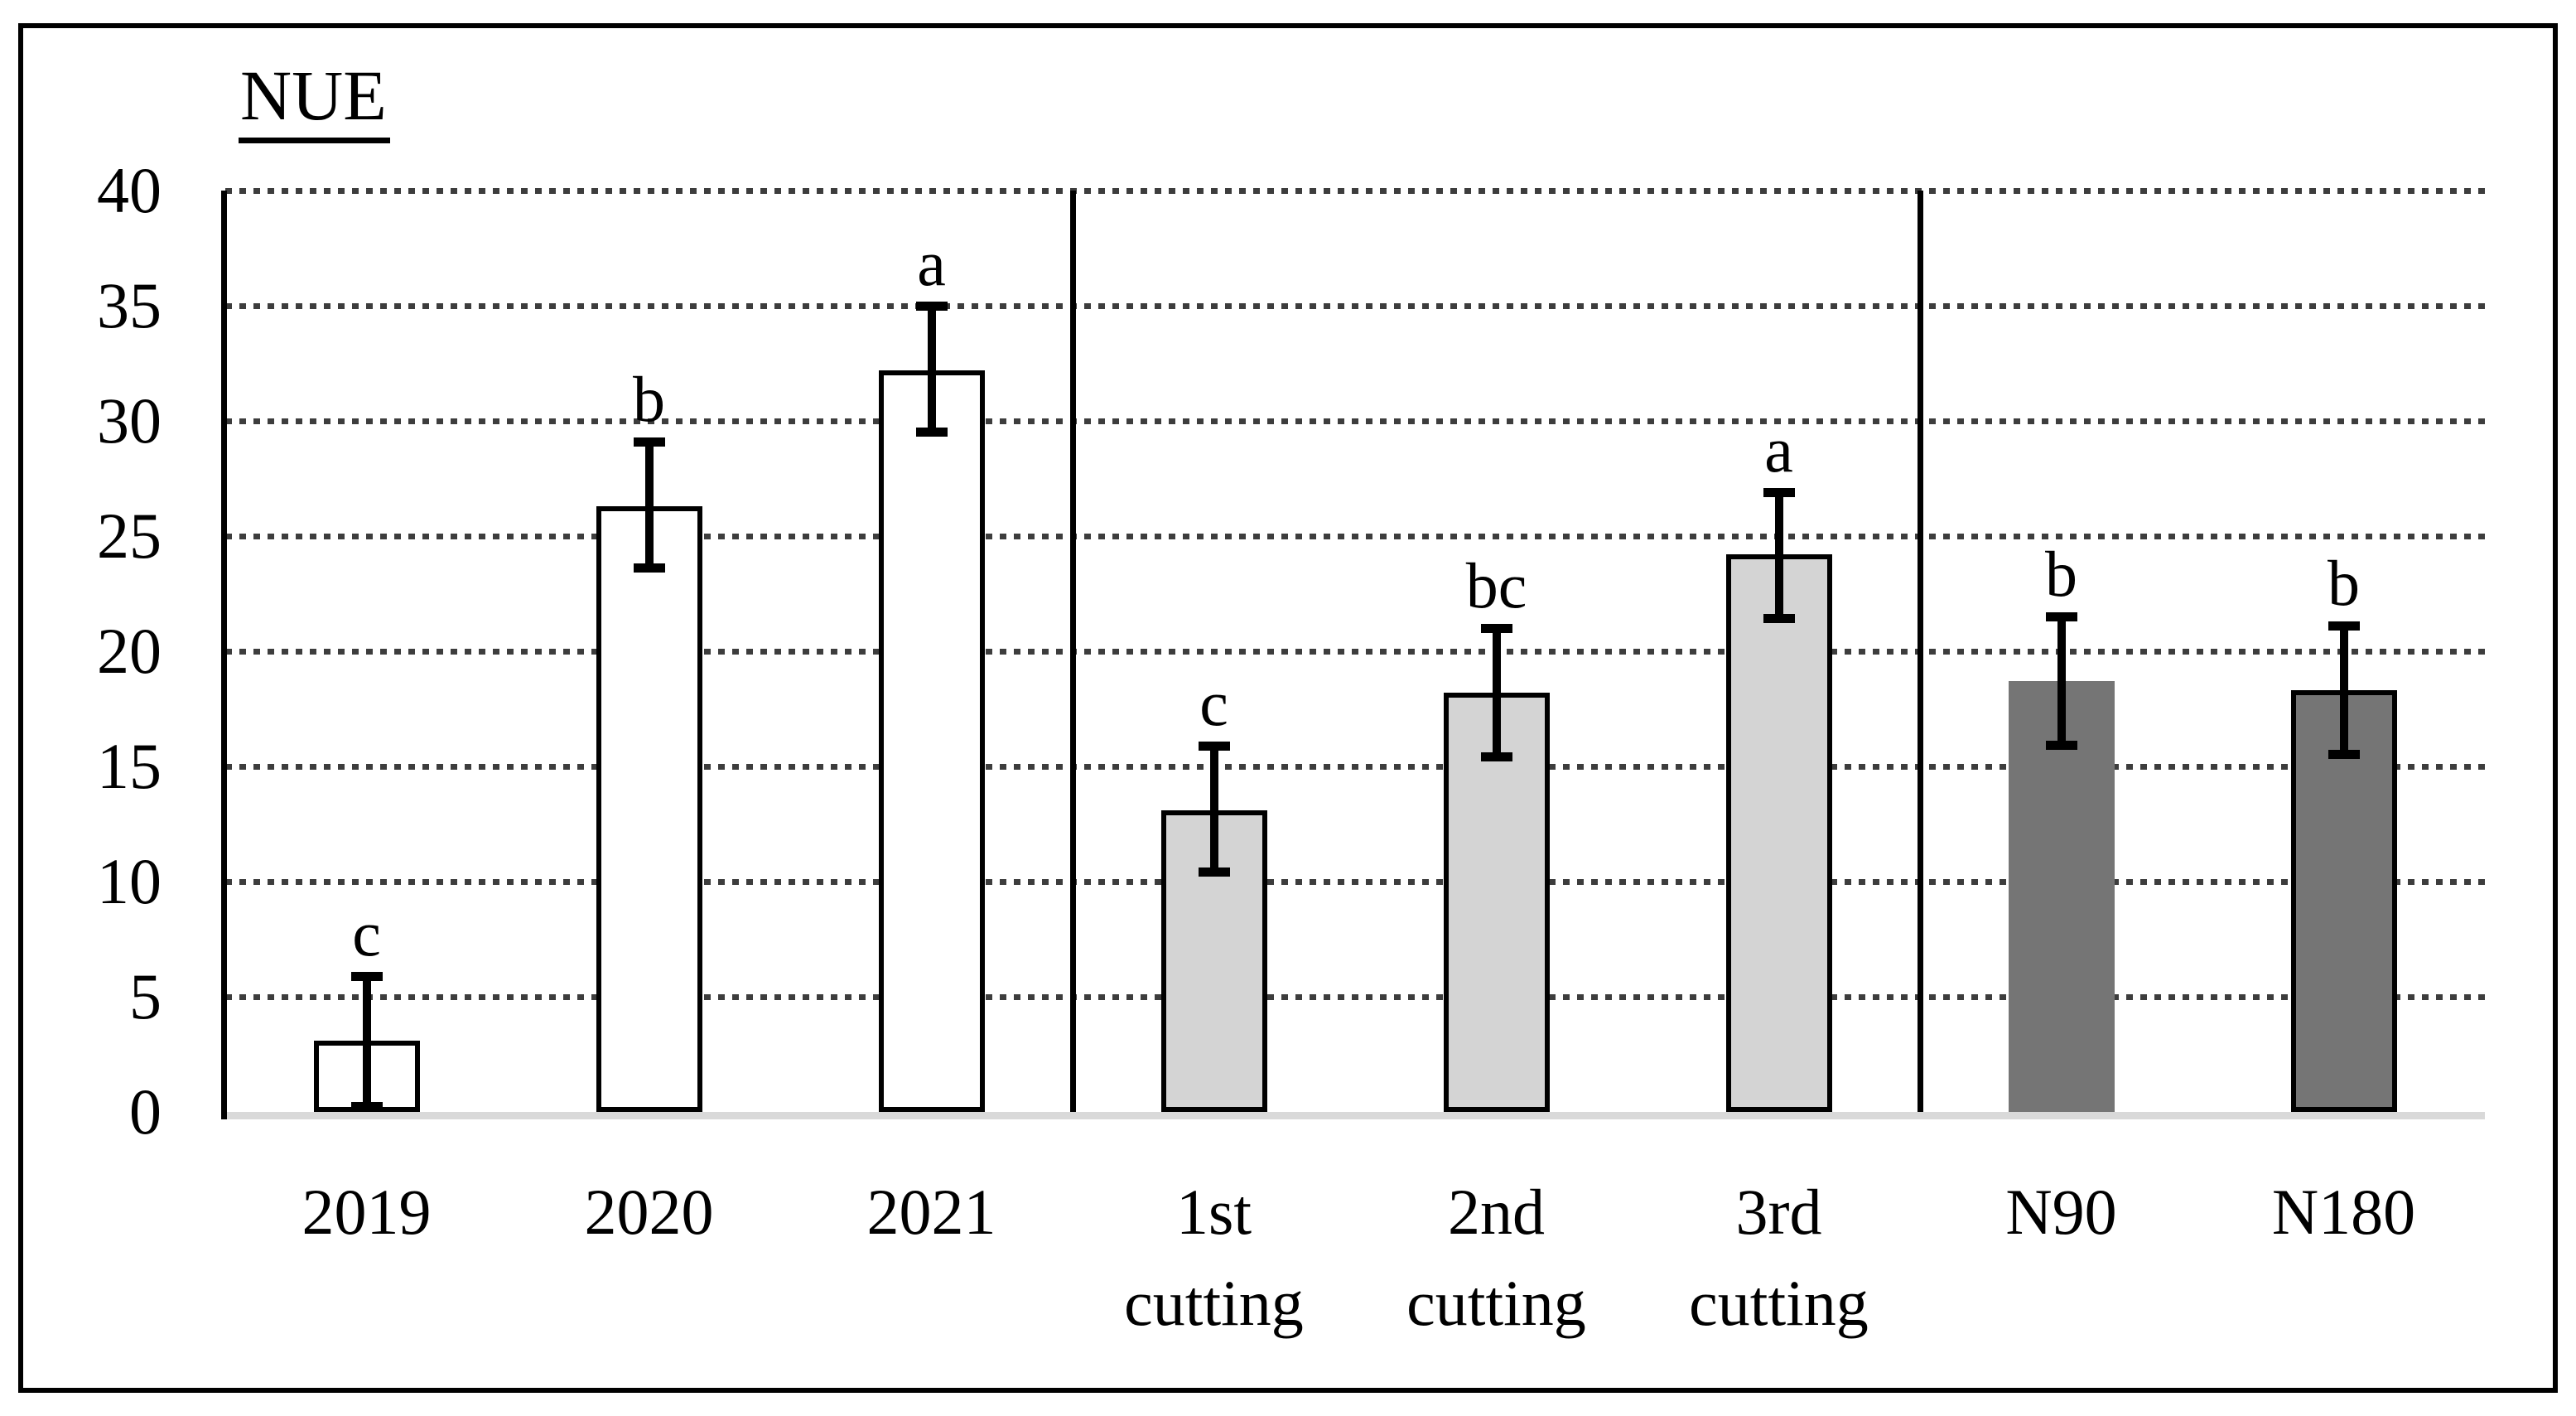 The height and width of the screenshot is (1416, 2576). I want to click on x-tick-label-3rd-cutting: 3rd cutting, so click(1779, 1258).